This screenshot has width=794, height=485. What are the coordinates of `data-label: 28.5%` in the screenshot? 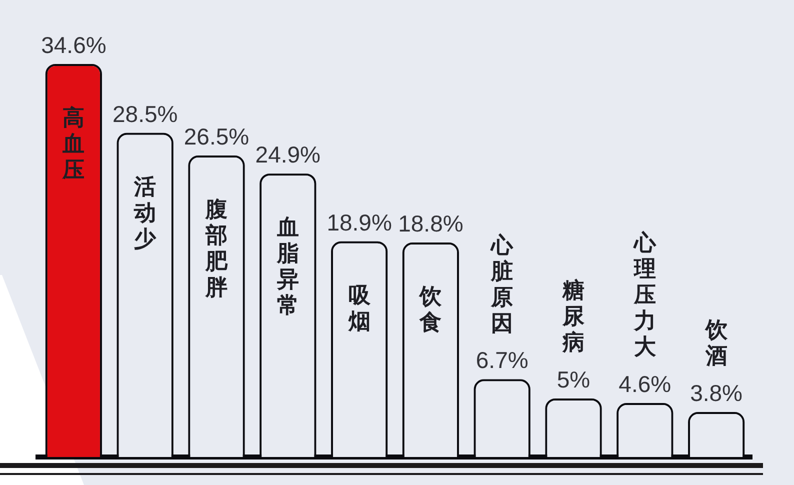 It's located at (145, 113).